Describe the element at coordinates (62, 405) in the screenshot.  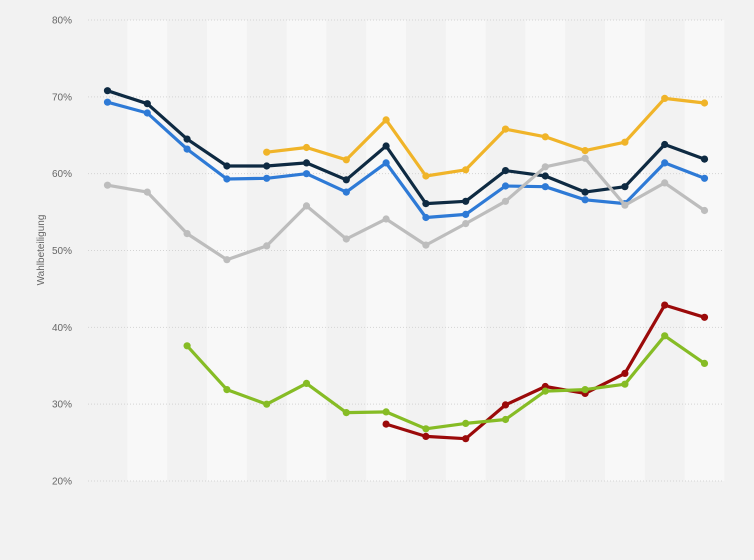
I see `y-tick-label: 30%` at that location.